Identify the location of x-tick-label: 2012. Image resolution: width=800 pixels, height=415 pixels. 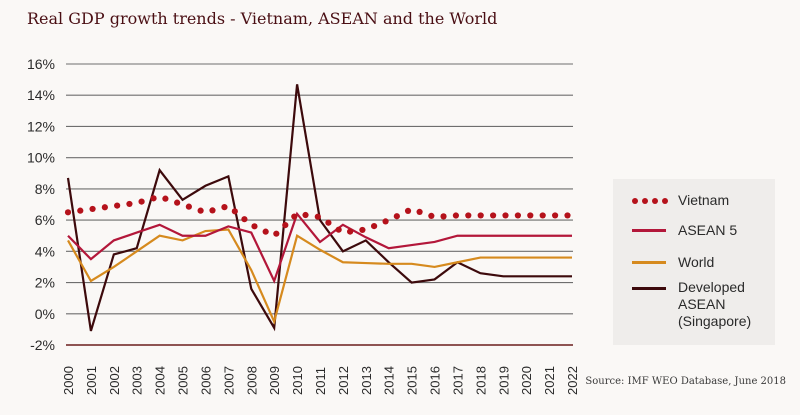
(343, 380).